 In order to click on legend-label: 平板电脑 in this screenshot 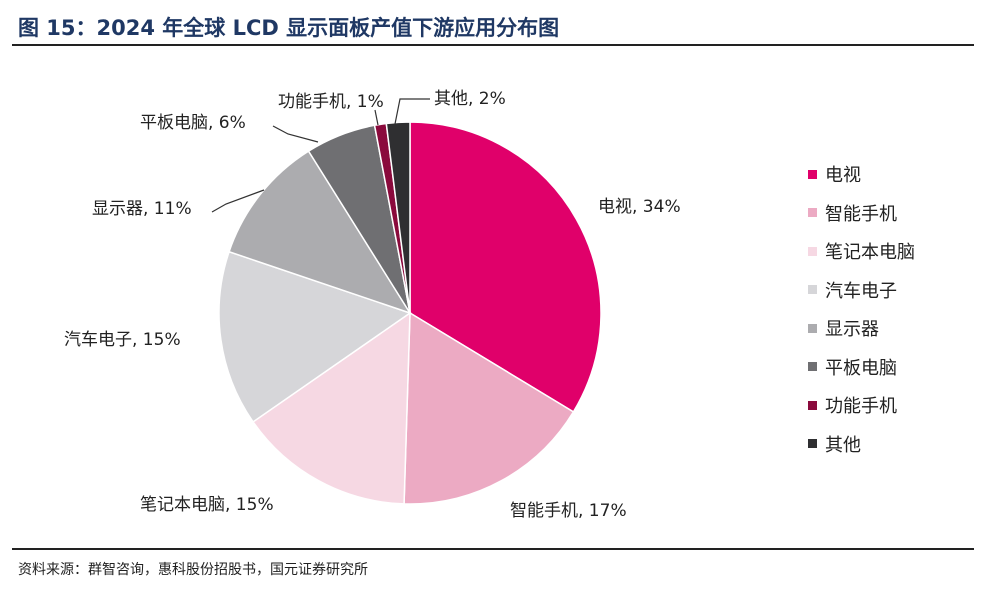, I will do `click(861, 368)`.